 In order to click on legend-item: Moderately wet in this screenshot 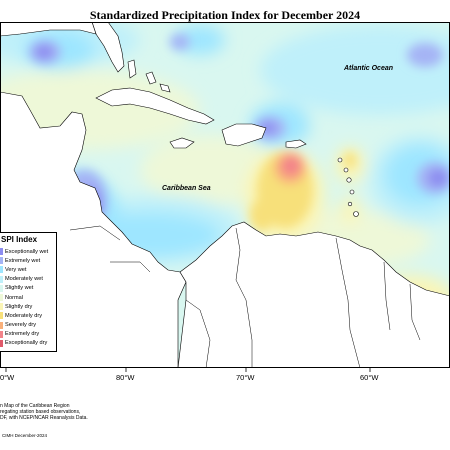, I will do `click(28, 279)`.